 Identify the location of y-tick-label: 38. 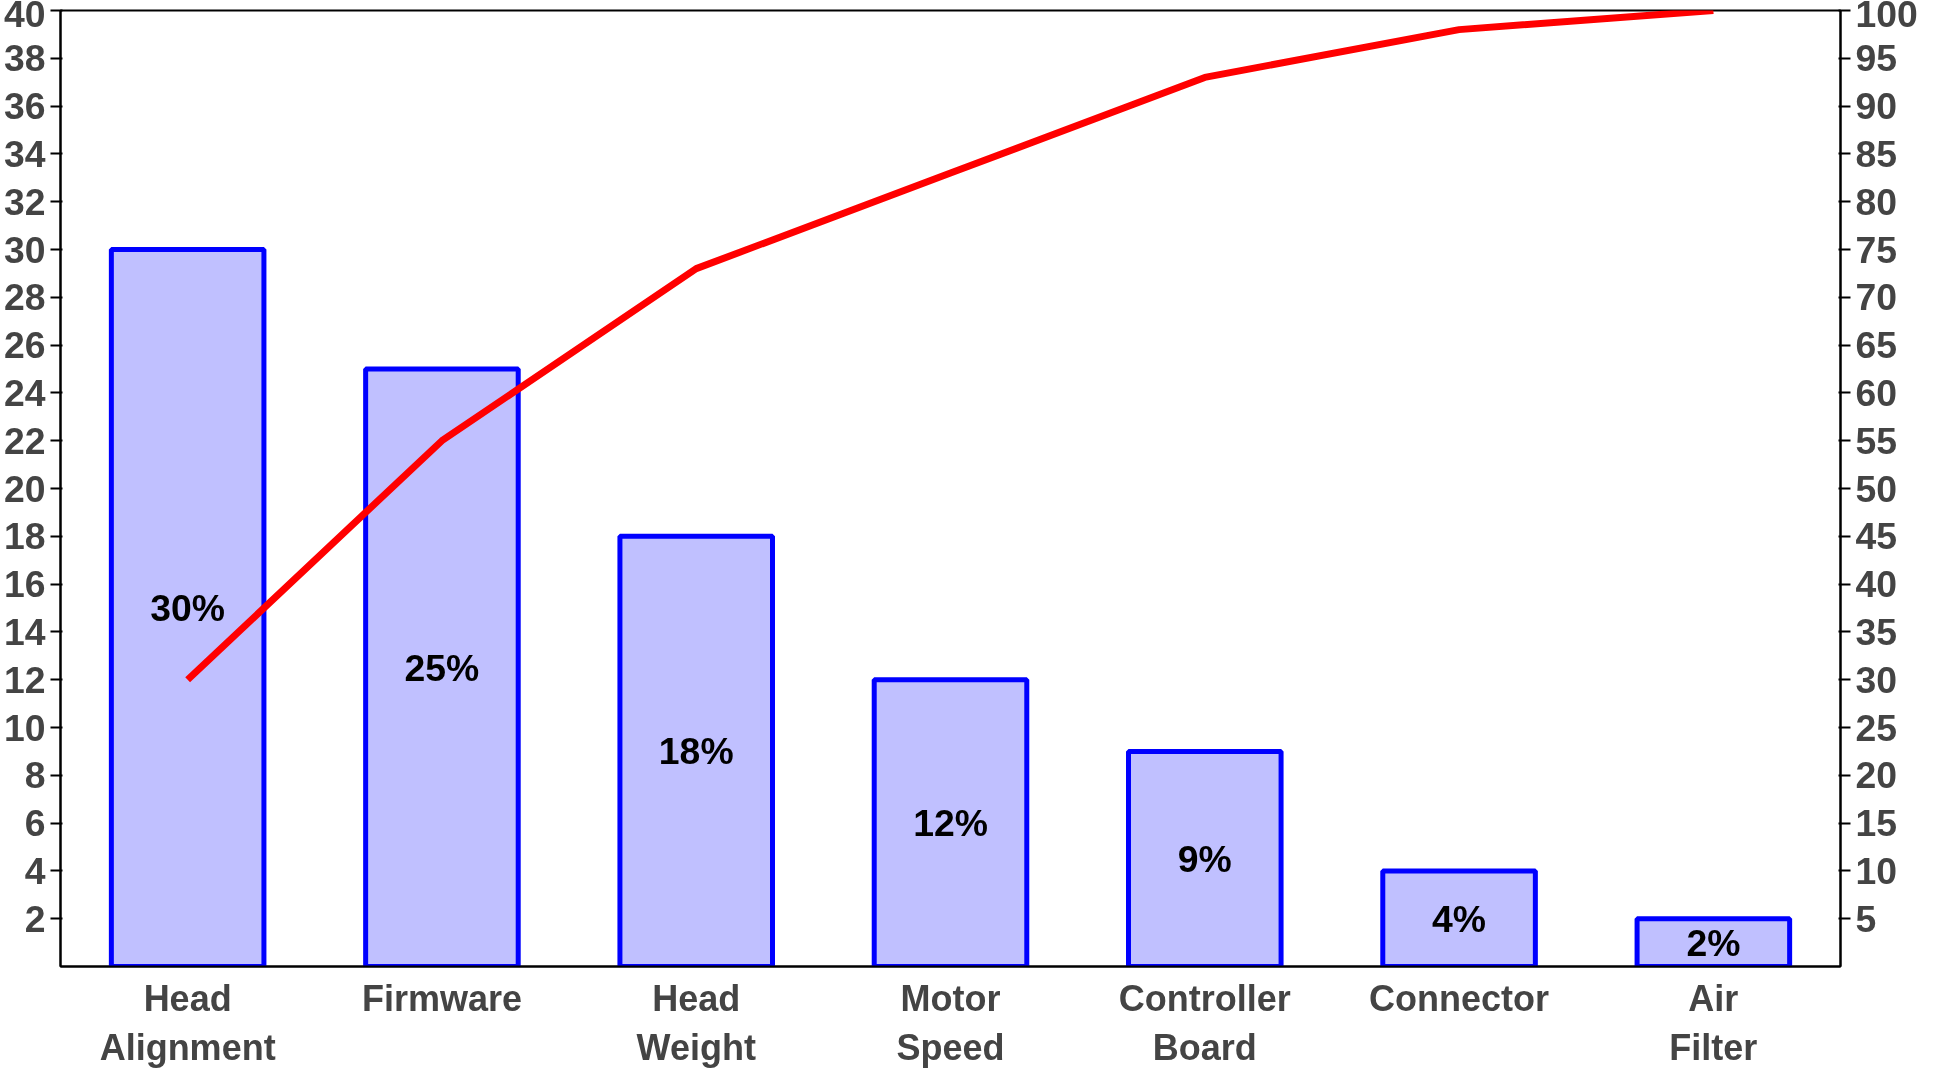
(24, 58).